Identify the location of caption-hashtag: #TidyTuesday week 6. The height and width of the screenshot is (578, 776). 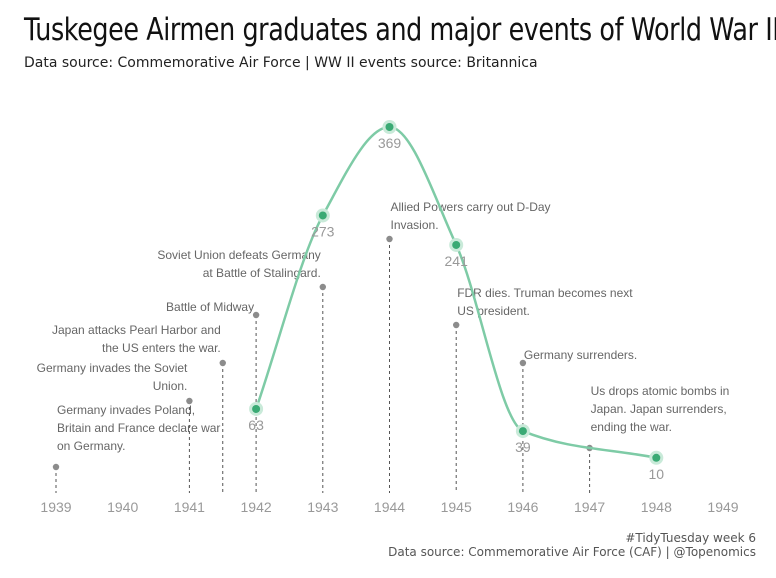
(690, 538).